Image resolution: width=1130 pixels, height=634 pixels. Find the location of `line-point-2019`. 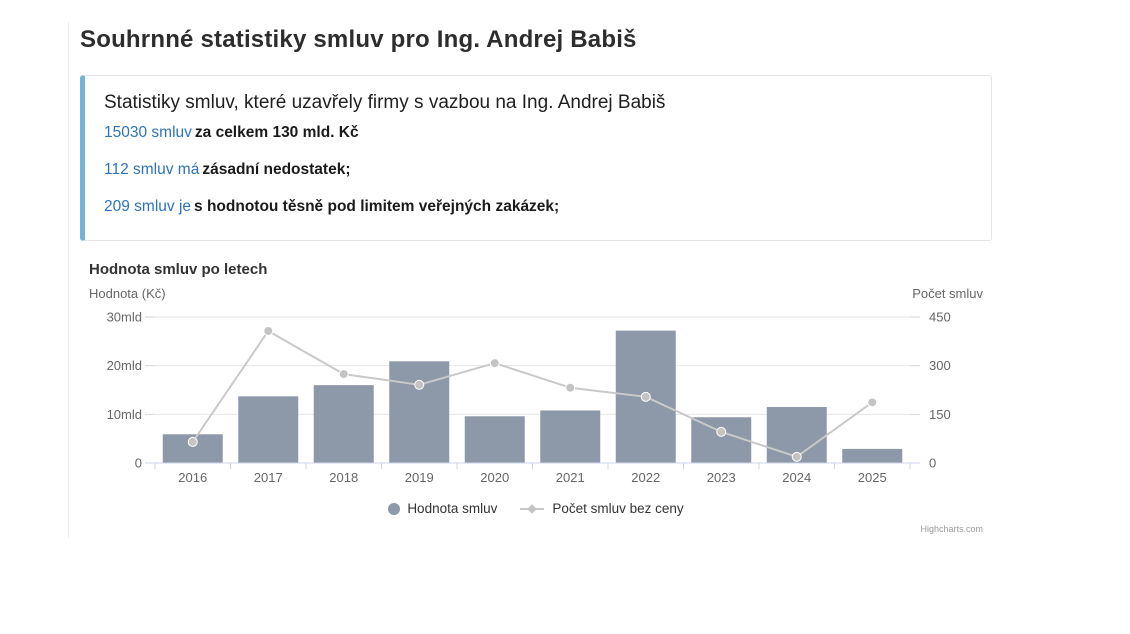

line-point-2019 is located at coordinates (419, 384).